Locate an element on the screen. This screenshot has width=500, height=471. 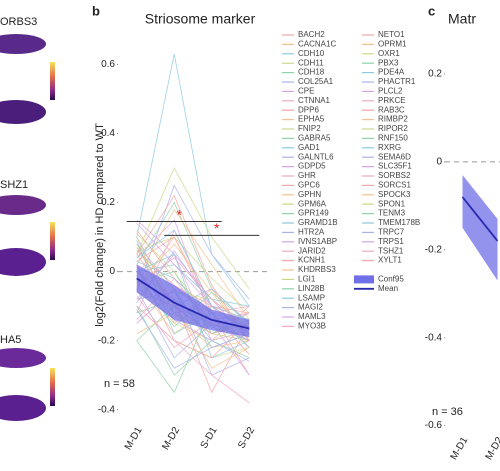
legend-label: GRAMD1B is located at coordinates (318, 222).